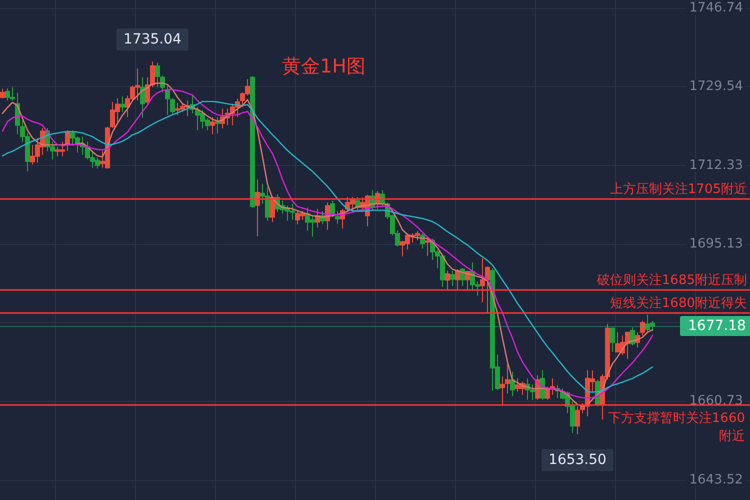  What do you see at coordinates (671, 280) in the screenshot?
I see `ref-line-label: 破位则关注1685附近压制` at bounding box center [671, 280].